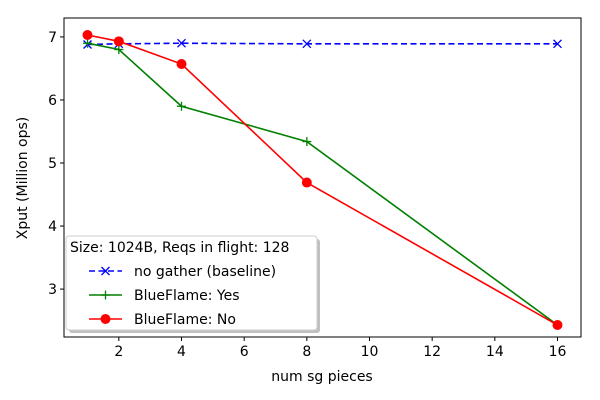 Image resolution: width=600 pixels, height=400 pixels. I want to click on series-1-line, so click(322, 44).